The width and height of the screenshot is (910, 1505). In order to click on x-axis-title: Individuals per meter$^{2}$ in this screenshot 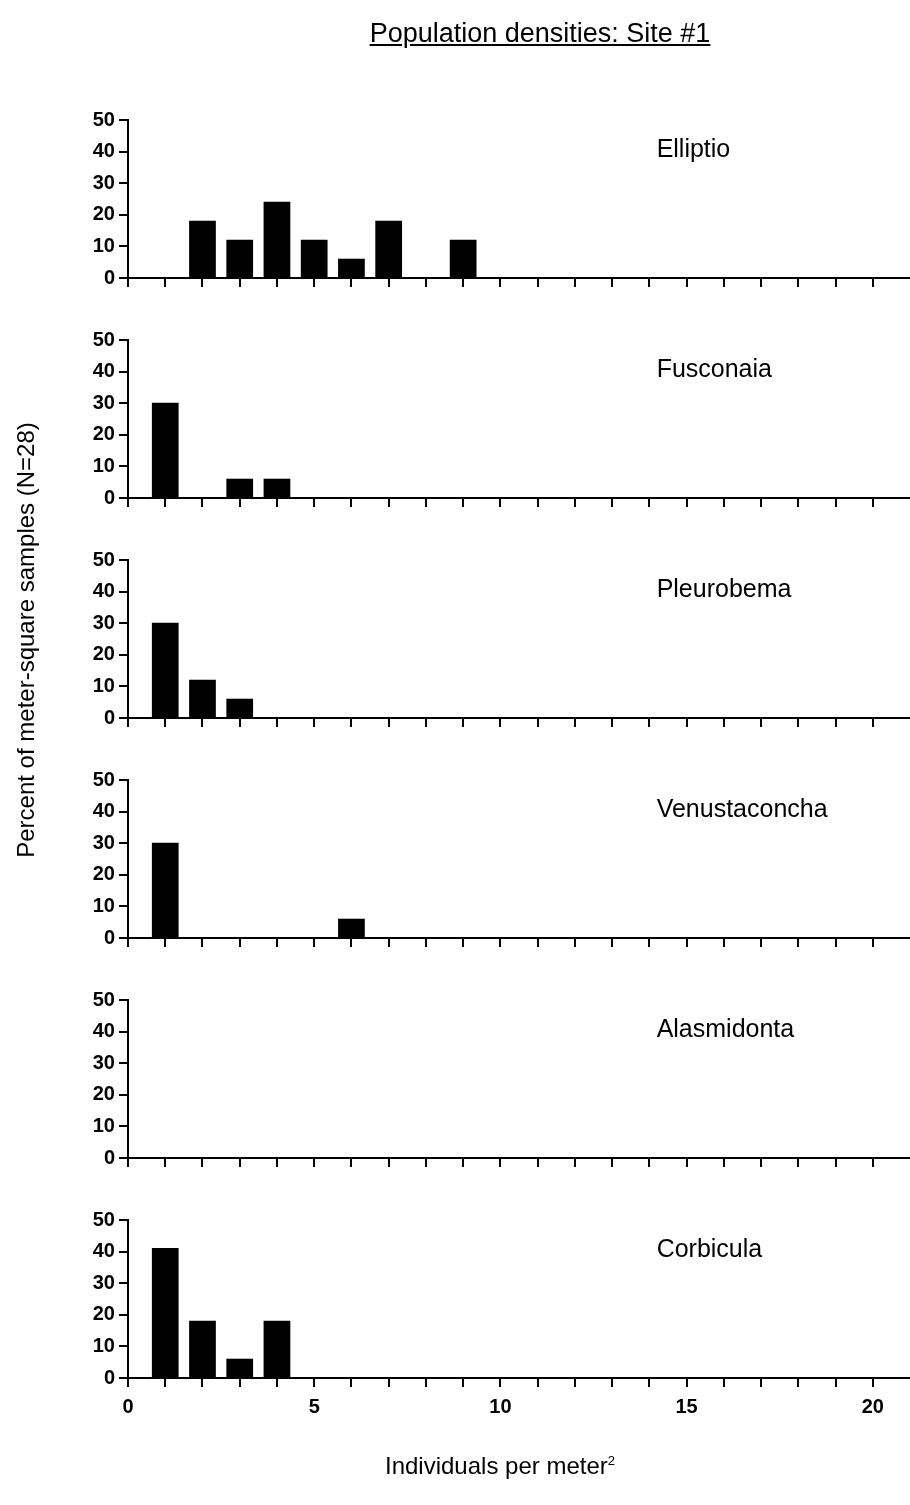, I will do `click(500, 1466)`.